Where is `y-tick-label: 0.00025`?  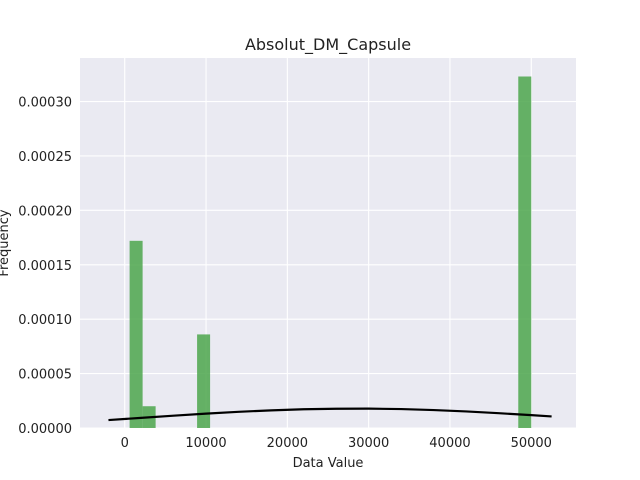
y-tick-label: 0.00025 is located at coordinates (45, 157).